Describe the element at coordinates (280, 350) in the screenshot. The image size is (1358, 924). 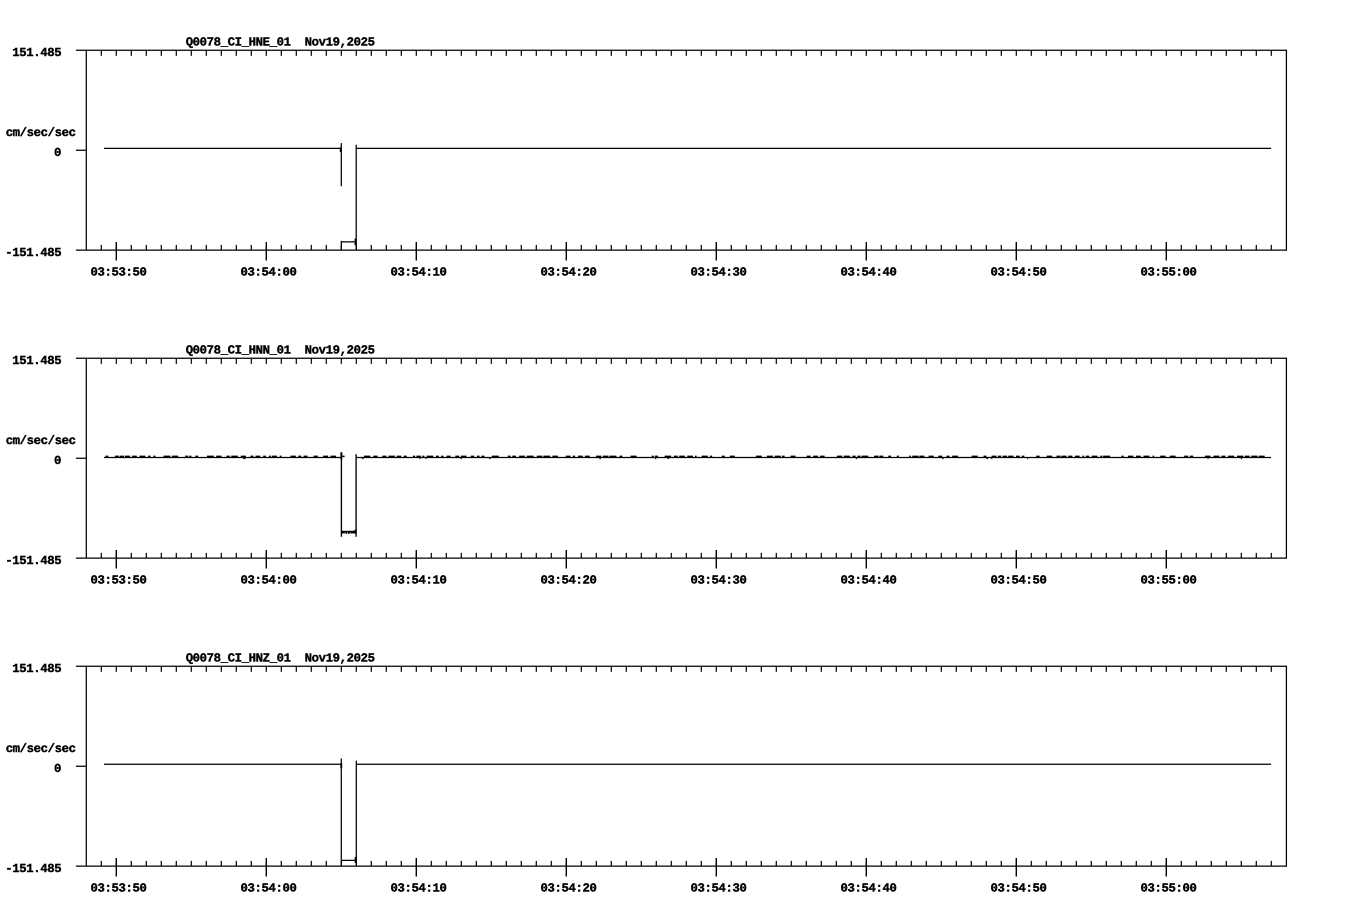
I see `svg-text: Q0078_CI_HNN_01 Nov19,2025` at that location.